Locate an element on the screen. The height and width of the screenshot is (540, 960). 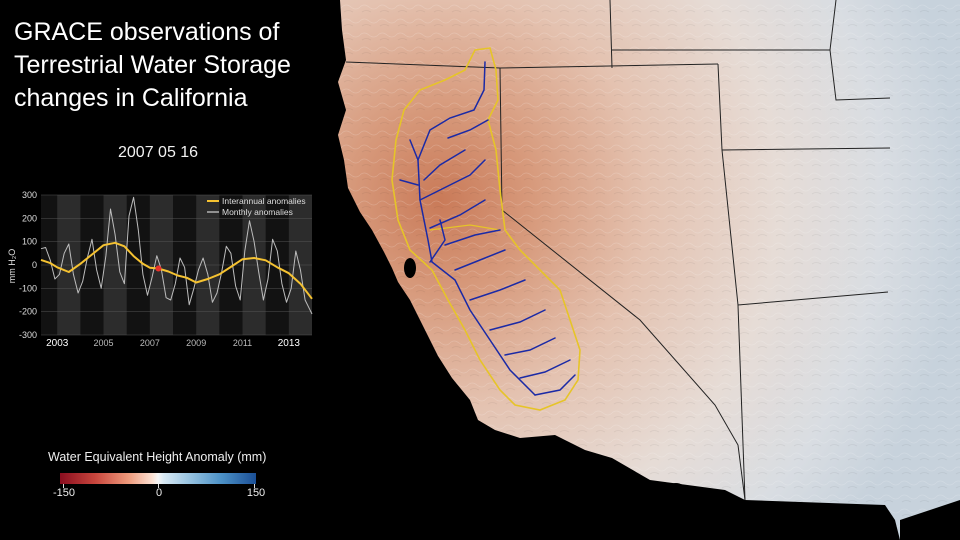
border-az is located at coordinates (741, 402).